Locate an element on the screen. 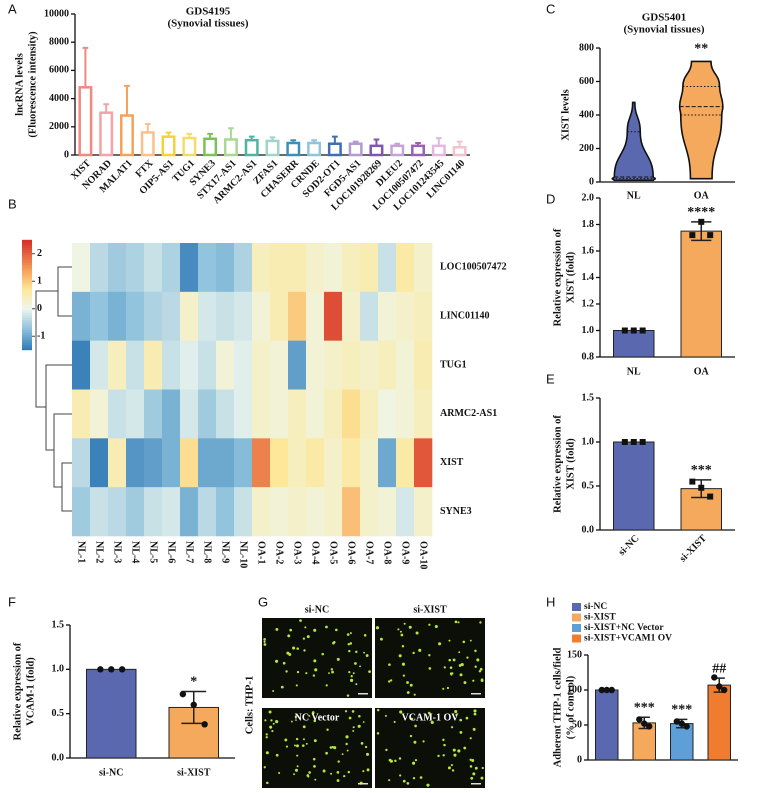  significance: *** is located at coordinates (681, 710).